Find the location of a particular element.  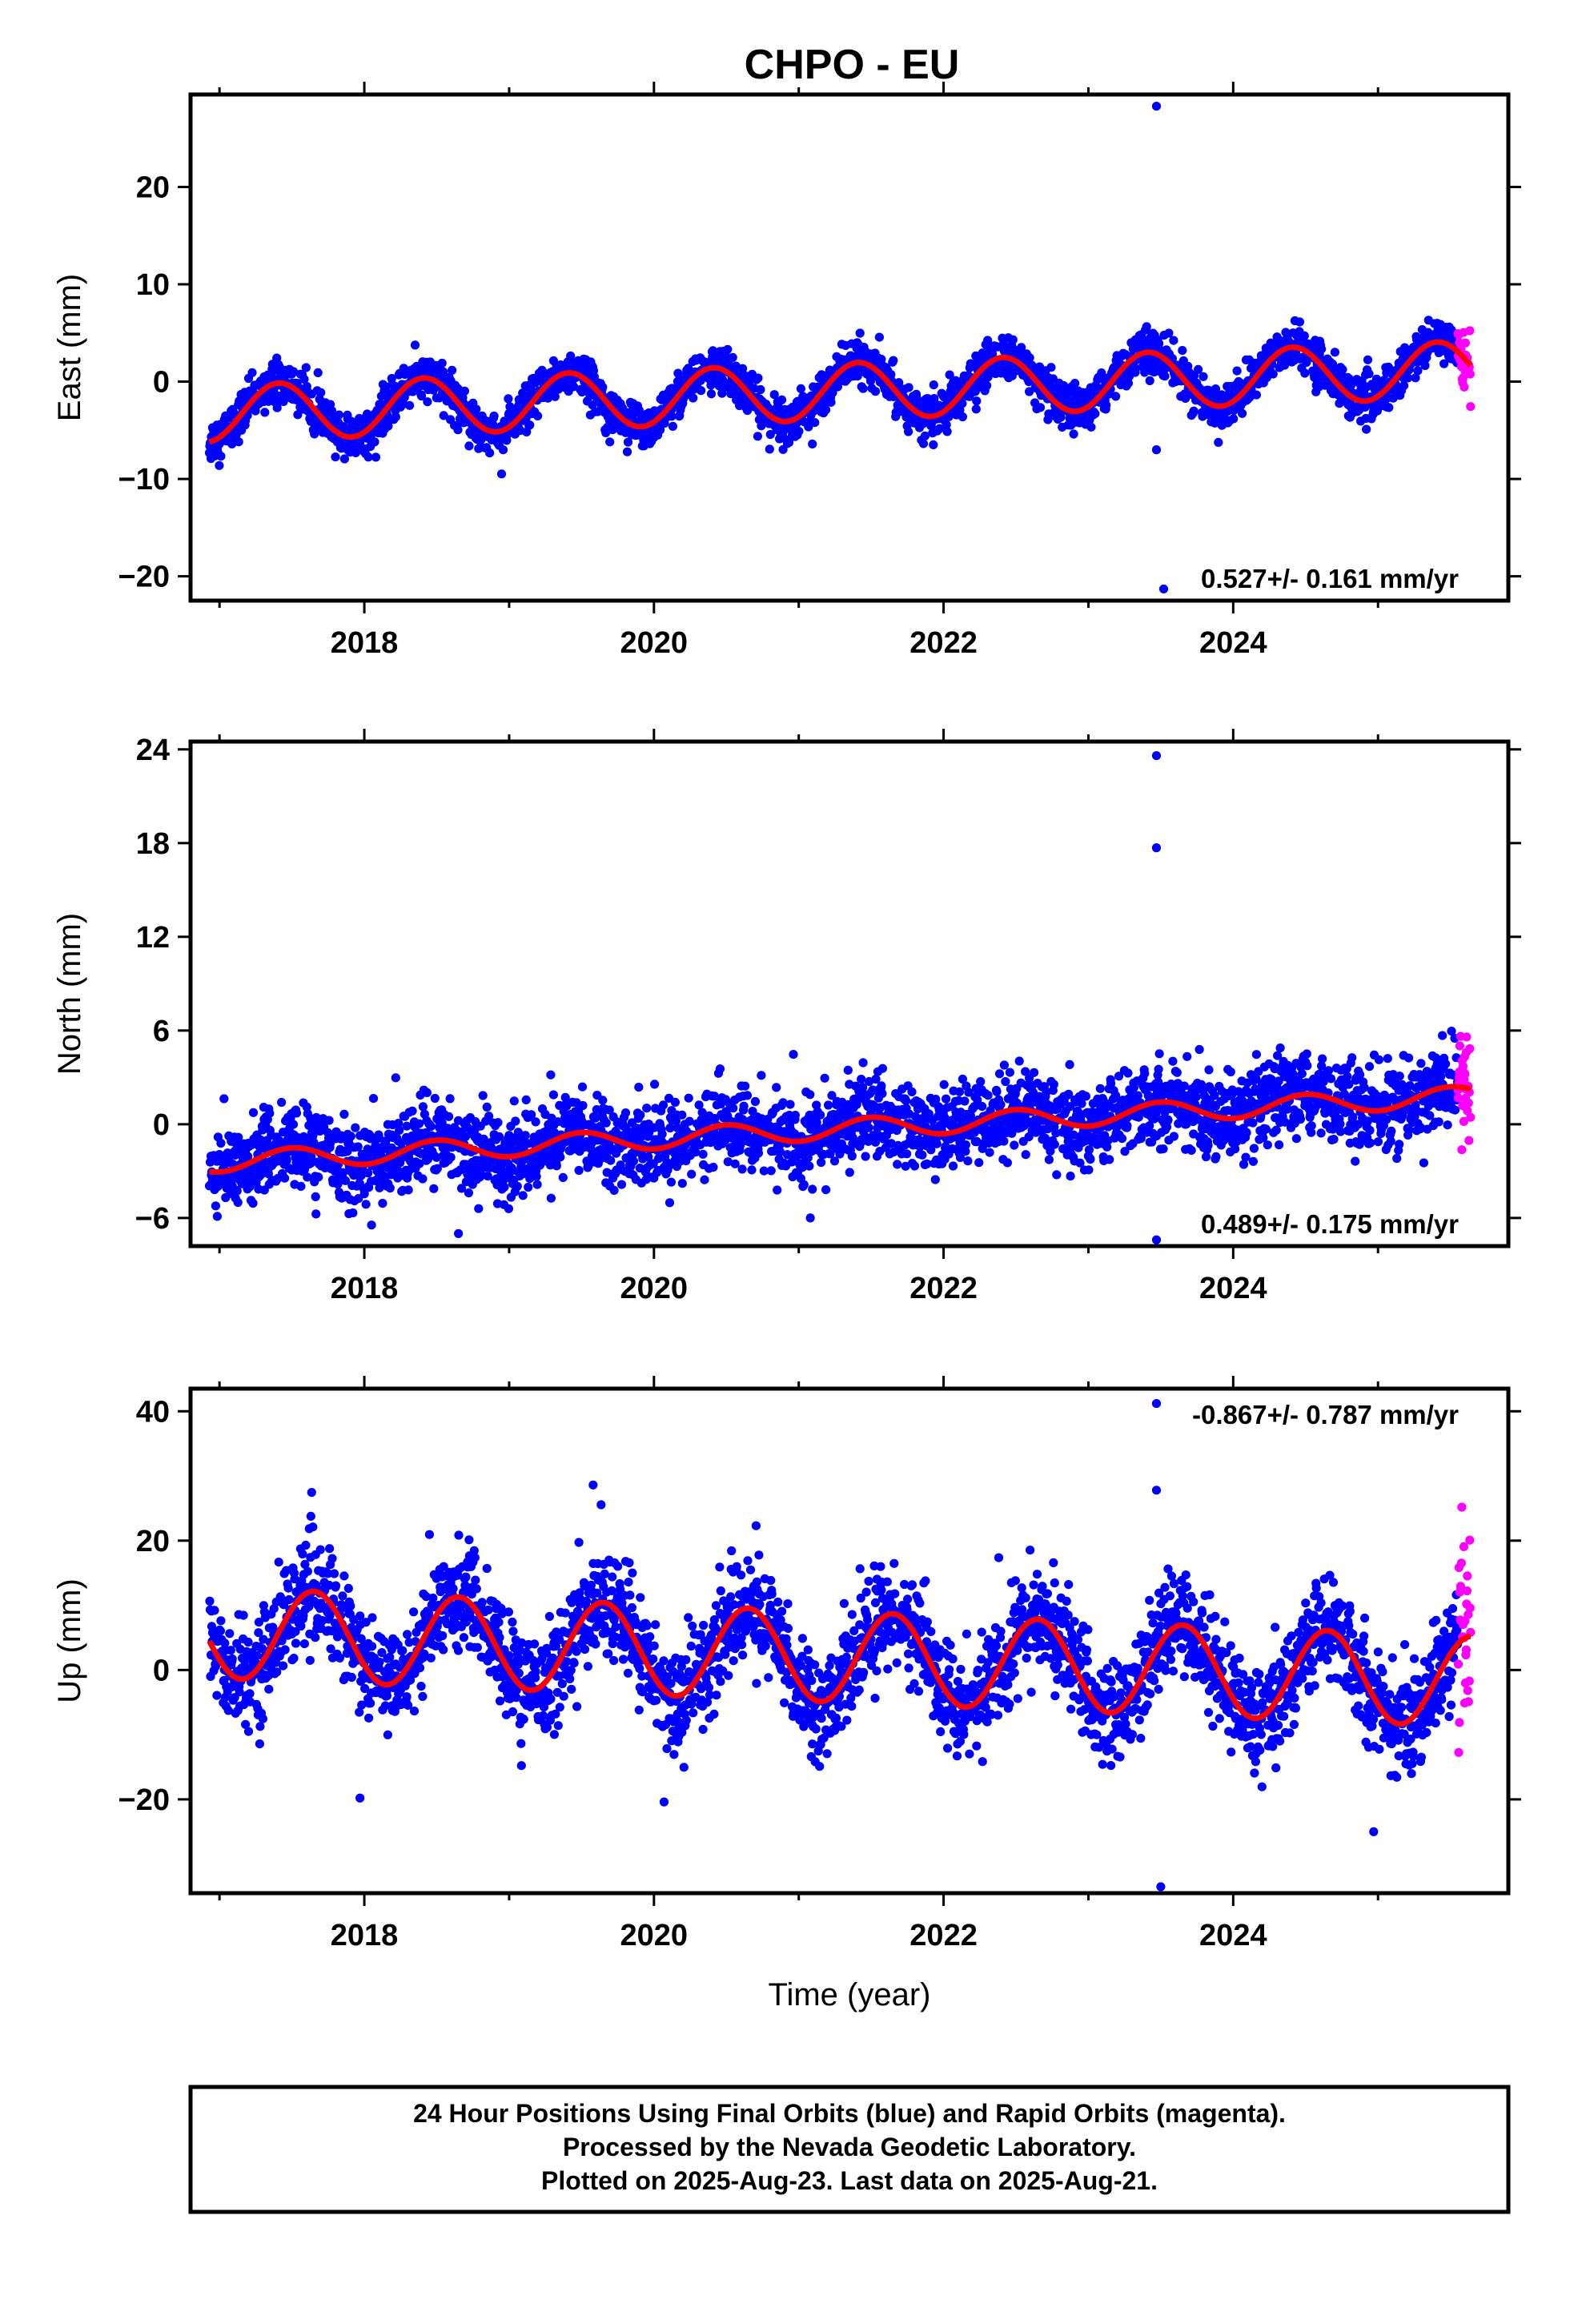

x-tick-label: 2022 is located at coordinates (944, 643).